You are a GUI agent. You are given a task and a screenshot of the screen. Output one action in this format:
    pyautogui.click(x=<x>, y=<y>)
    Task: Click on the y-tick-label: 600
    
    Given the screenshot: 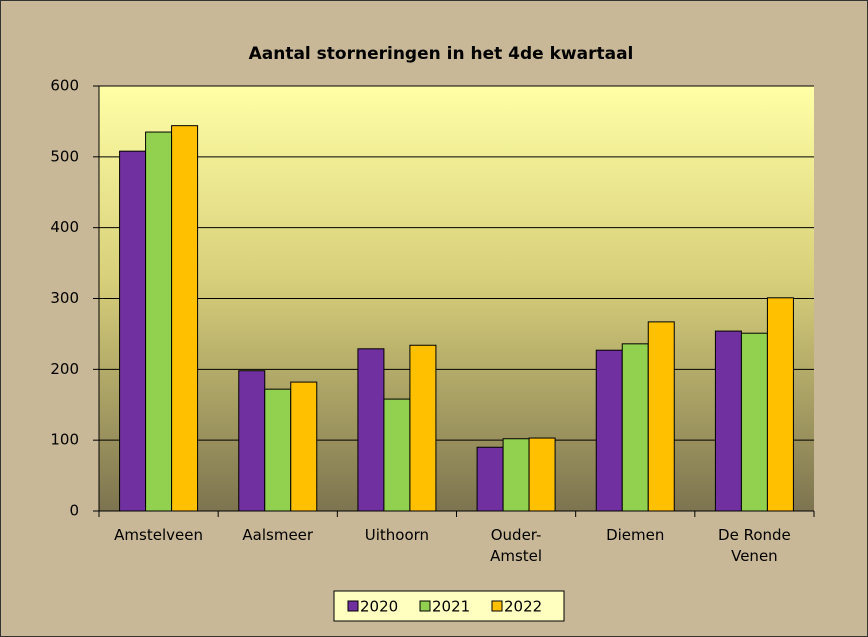 What is the action you would take?
    pyautogui.click(x=64, y=86)
    